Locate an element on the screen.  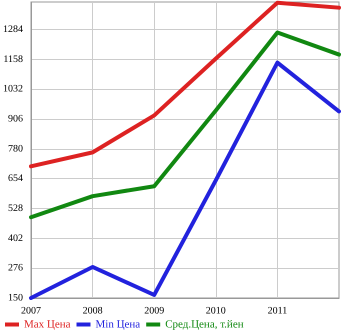
x-tick-label: 2011 is located at coordinates (278, 311).